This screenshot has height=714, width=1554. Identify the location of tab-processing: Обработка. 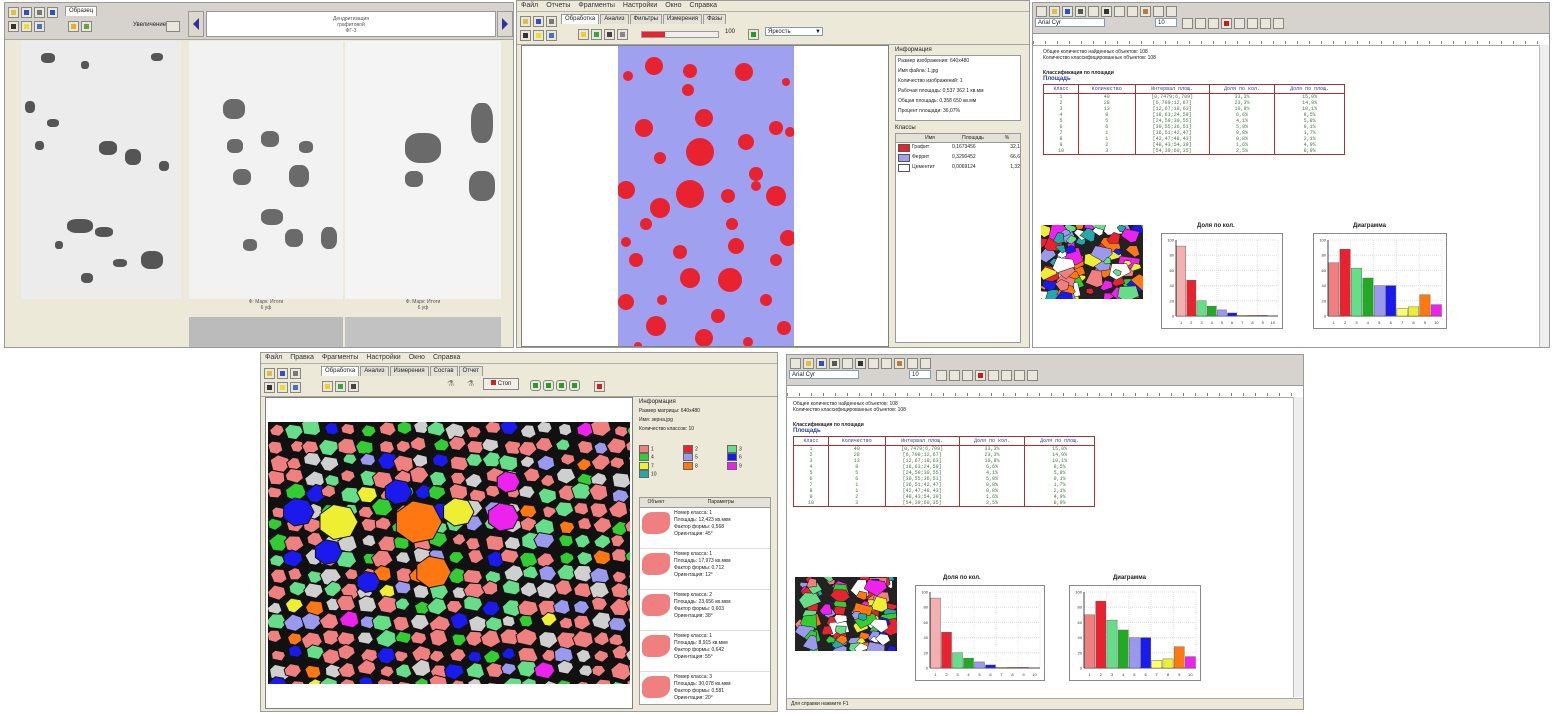
(580, 19).